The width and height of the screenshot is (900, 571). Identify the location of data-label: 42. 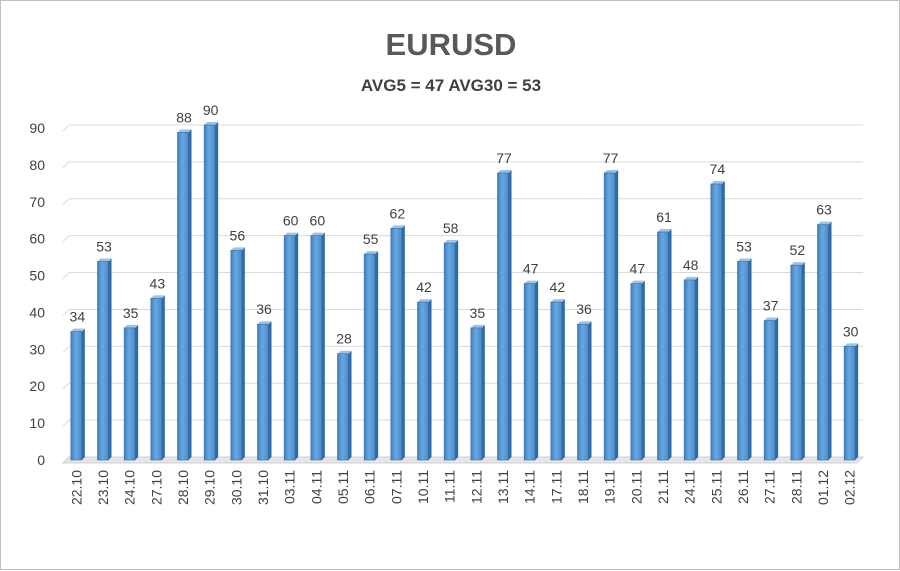
(424, 287).